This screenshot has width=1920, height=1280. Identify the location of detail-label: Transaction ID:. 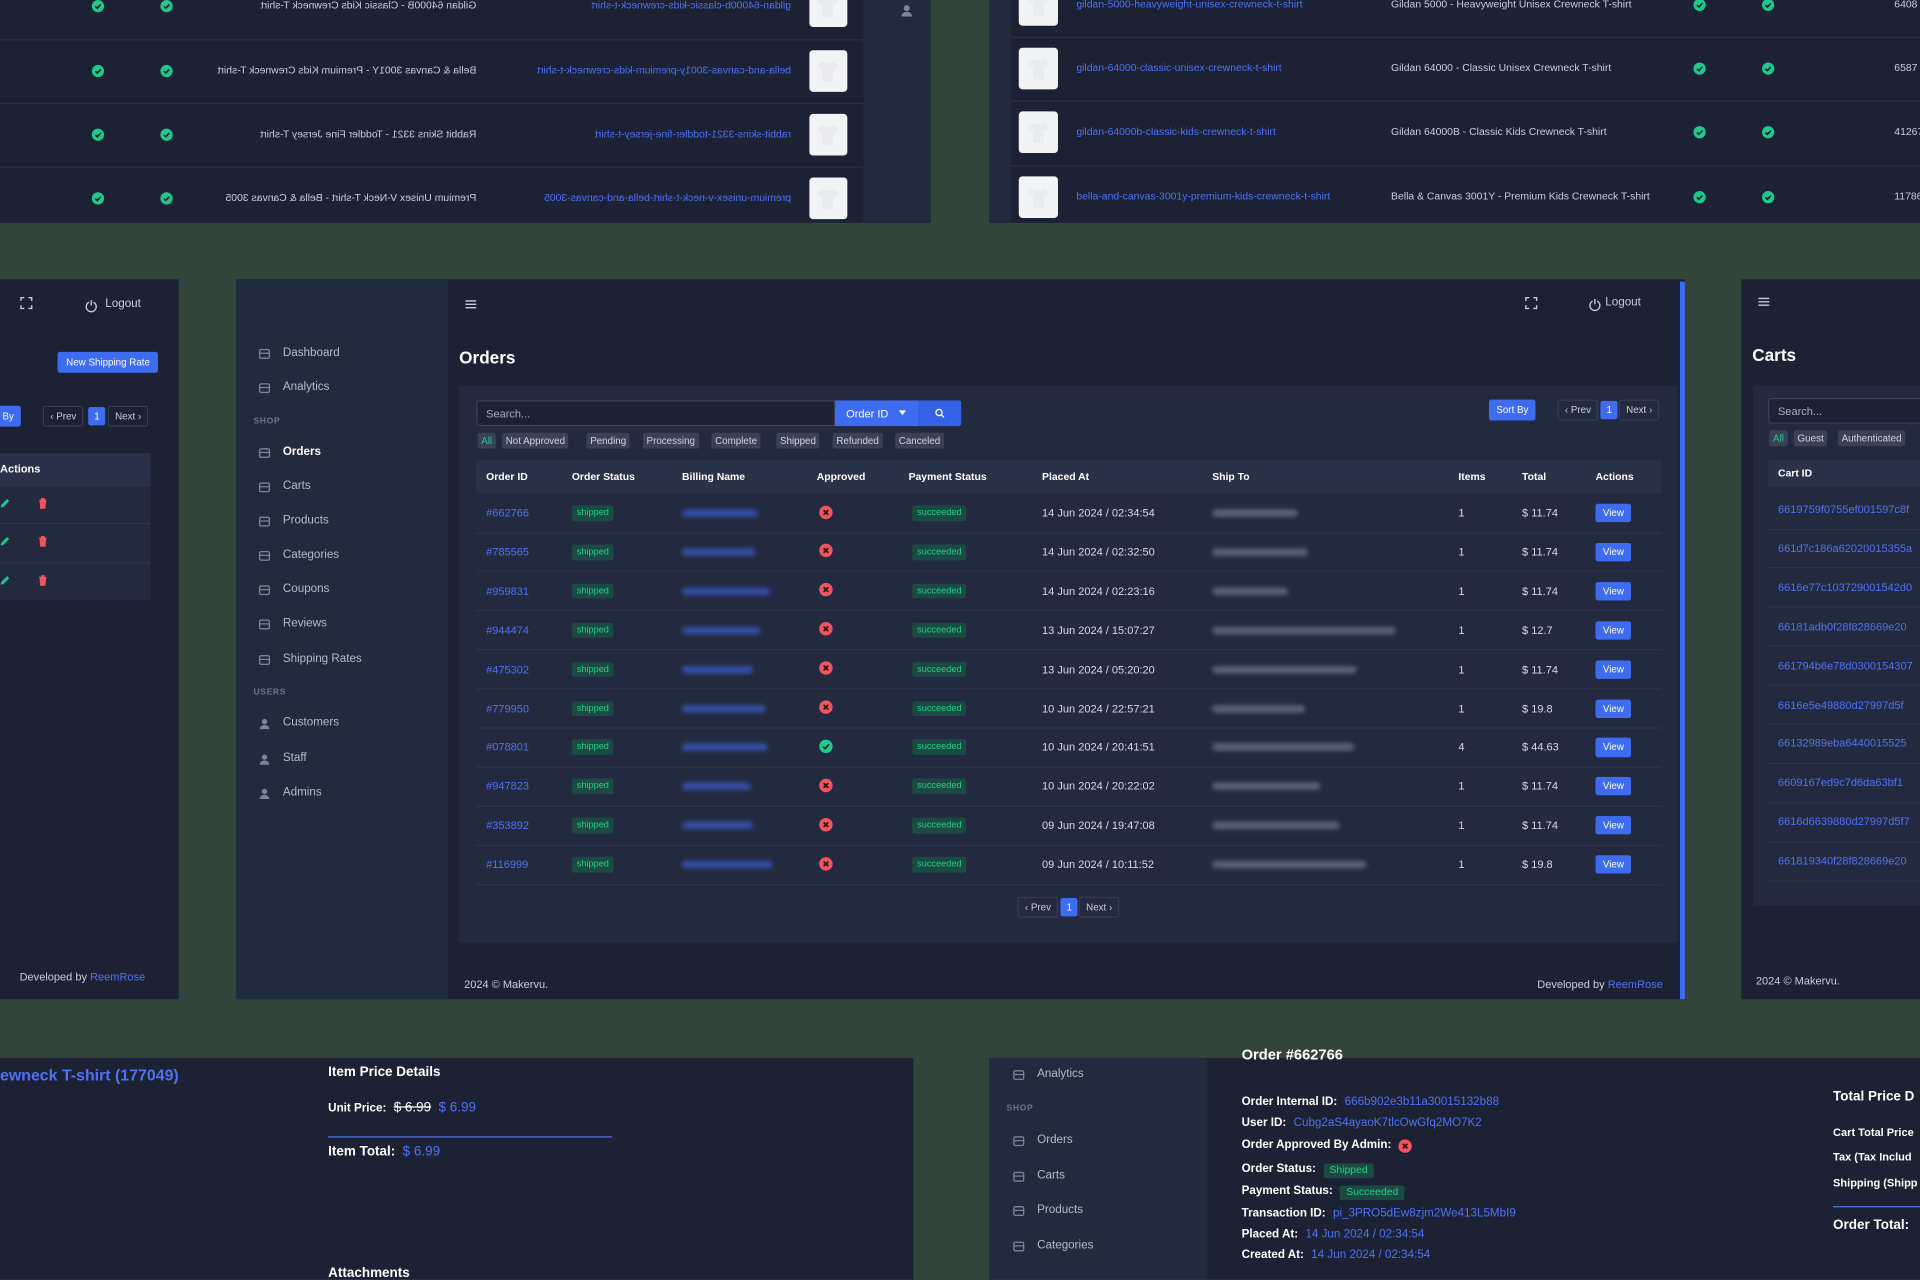
(1283, 1213).